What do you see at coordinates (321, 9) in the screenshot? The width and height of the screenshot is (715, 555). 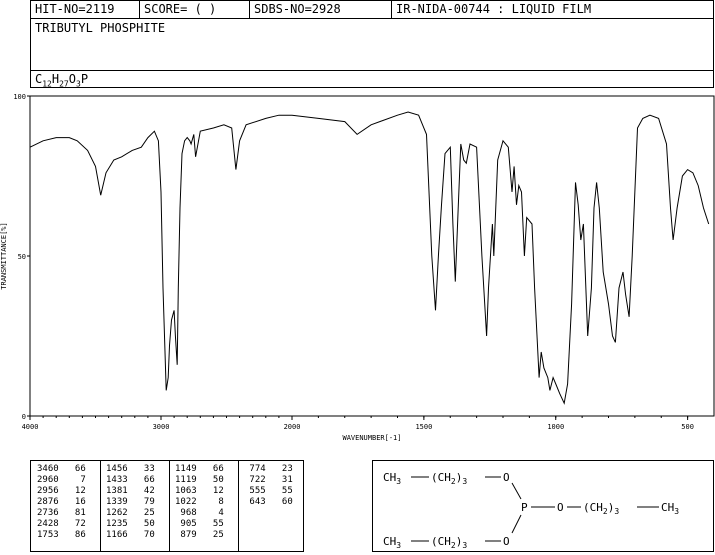 I see `sdbs-number: SDBS-NO=2928` at bounding box center [321, 9].